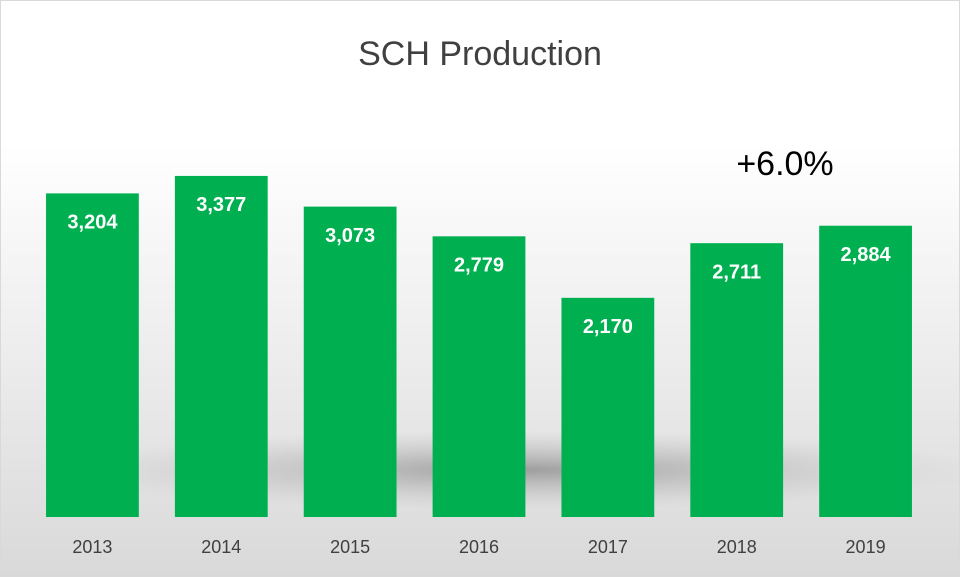  I want to click on x-tick-label: 2016, so click(479, 547).